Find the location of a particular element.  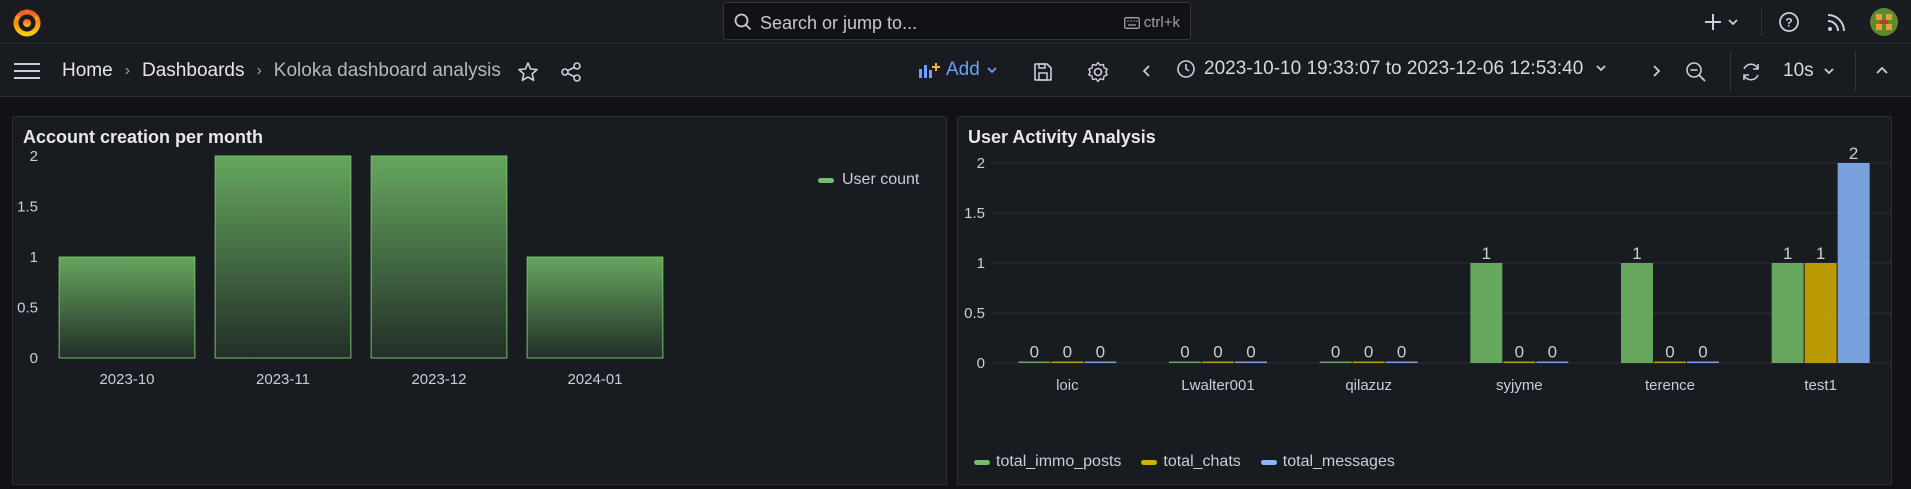

plus-icon is located at coordinates (1721, 22).